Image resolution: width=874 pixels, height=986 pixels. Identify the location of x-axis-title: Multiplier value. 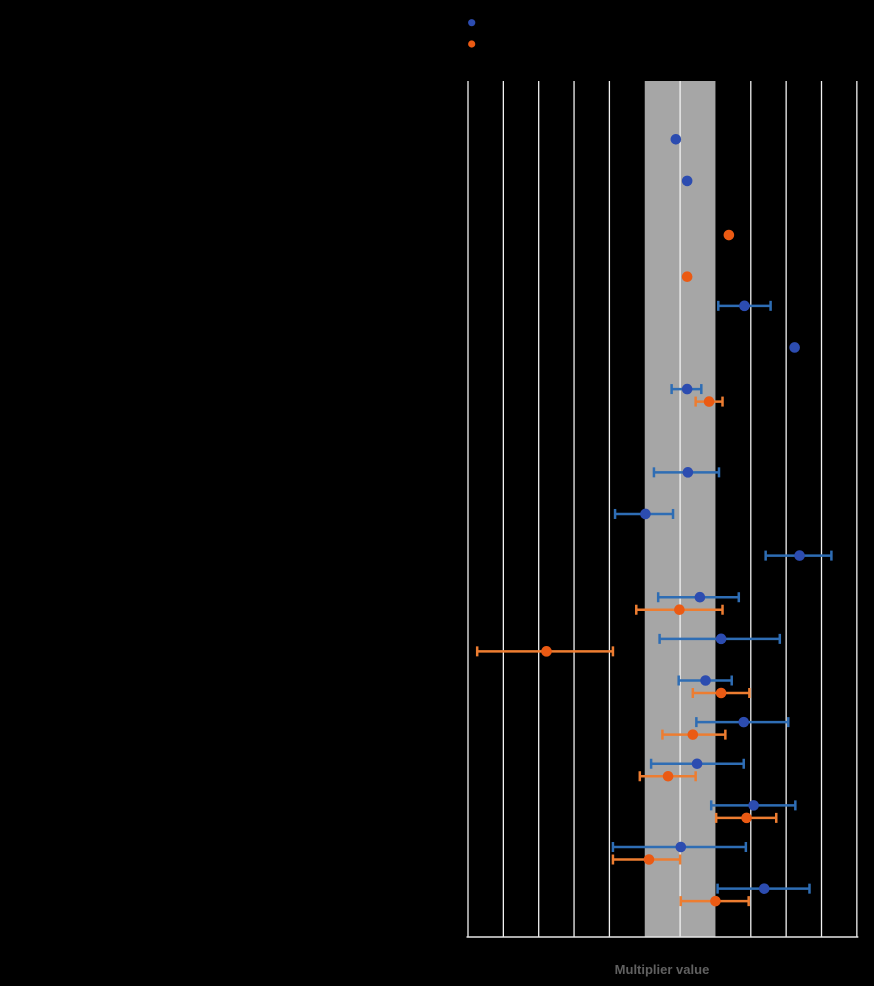
(662, 969).